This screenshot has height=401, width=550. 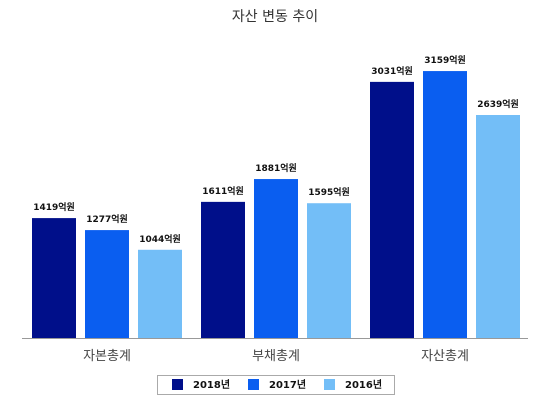 I want to click on legend-label-2017: 2017년, so click(x=288, y=385).